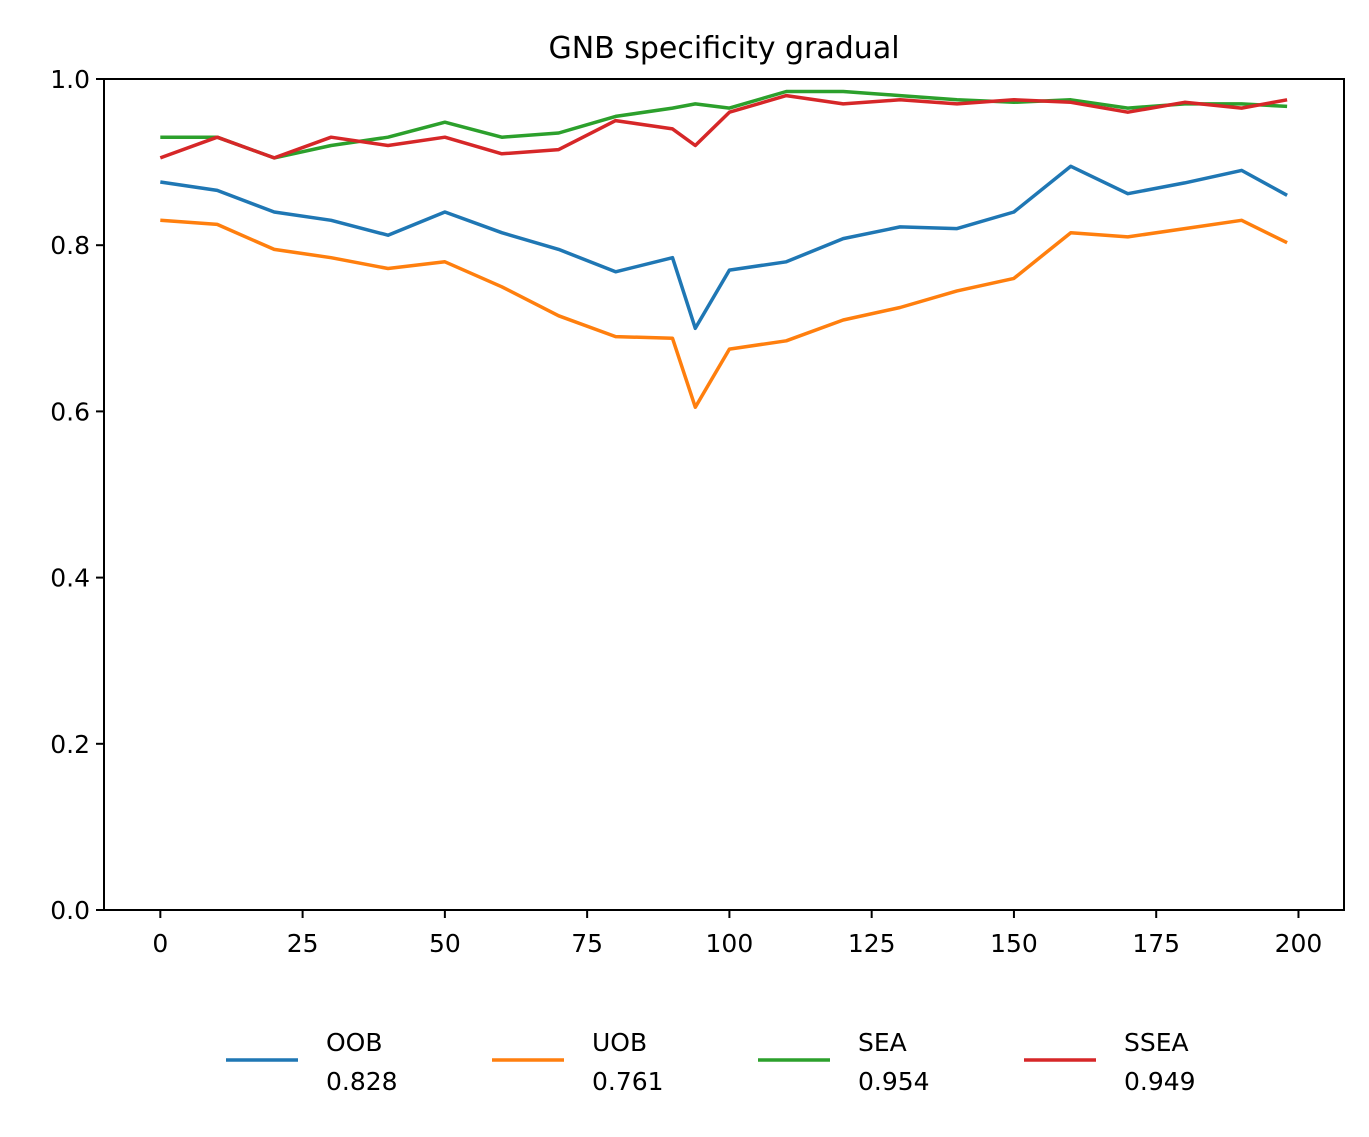  Describe the element at coordinates (587, 943) in the screenshot. I see `x-tick-label: 75` at that location.